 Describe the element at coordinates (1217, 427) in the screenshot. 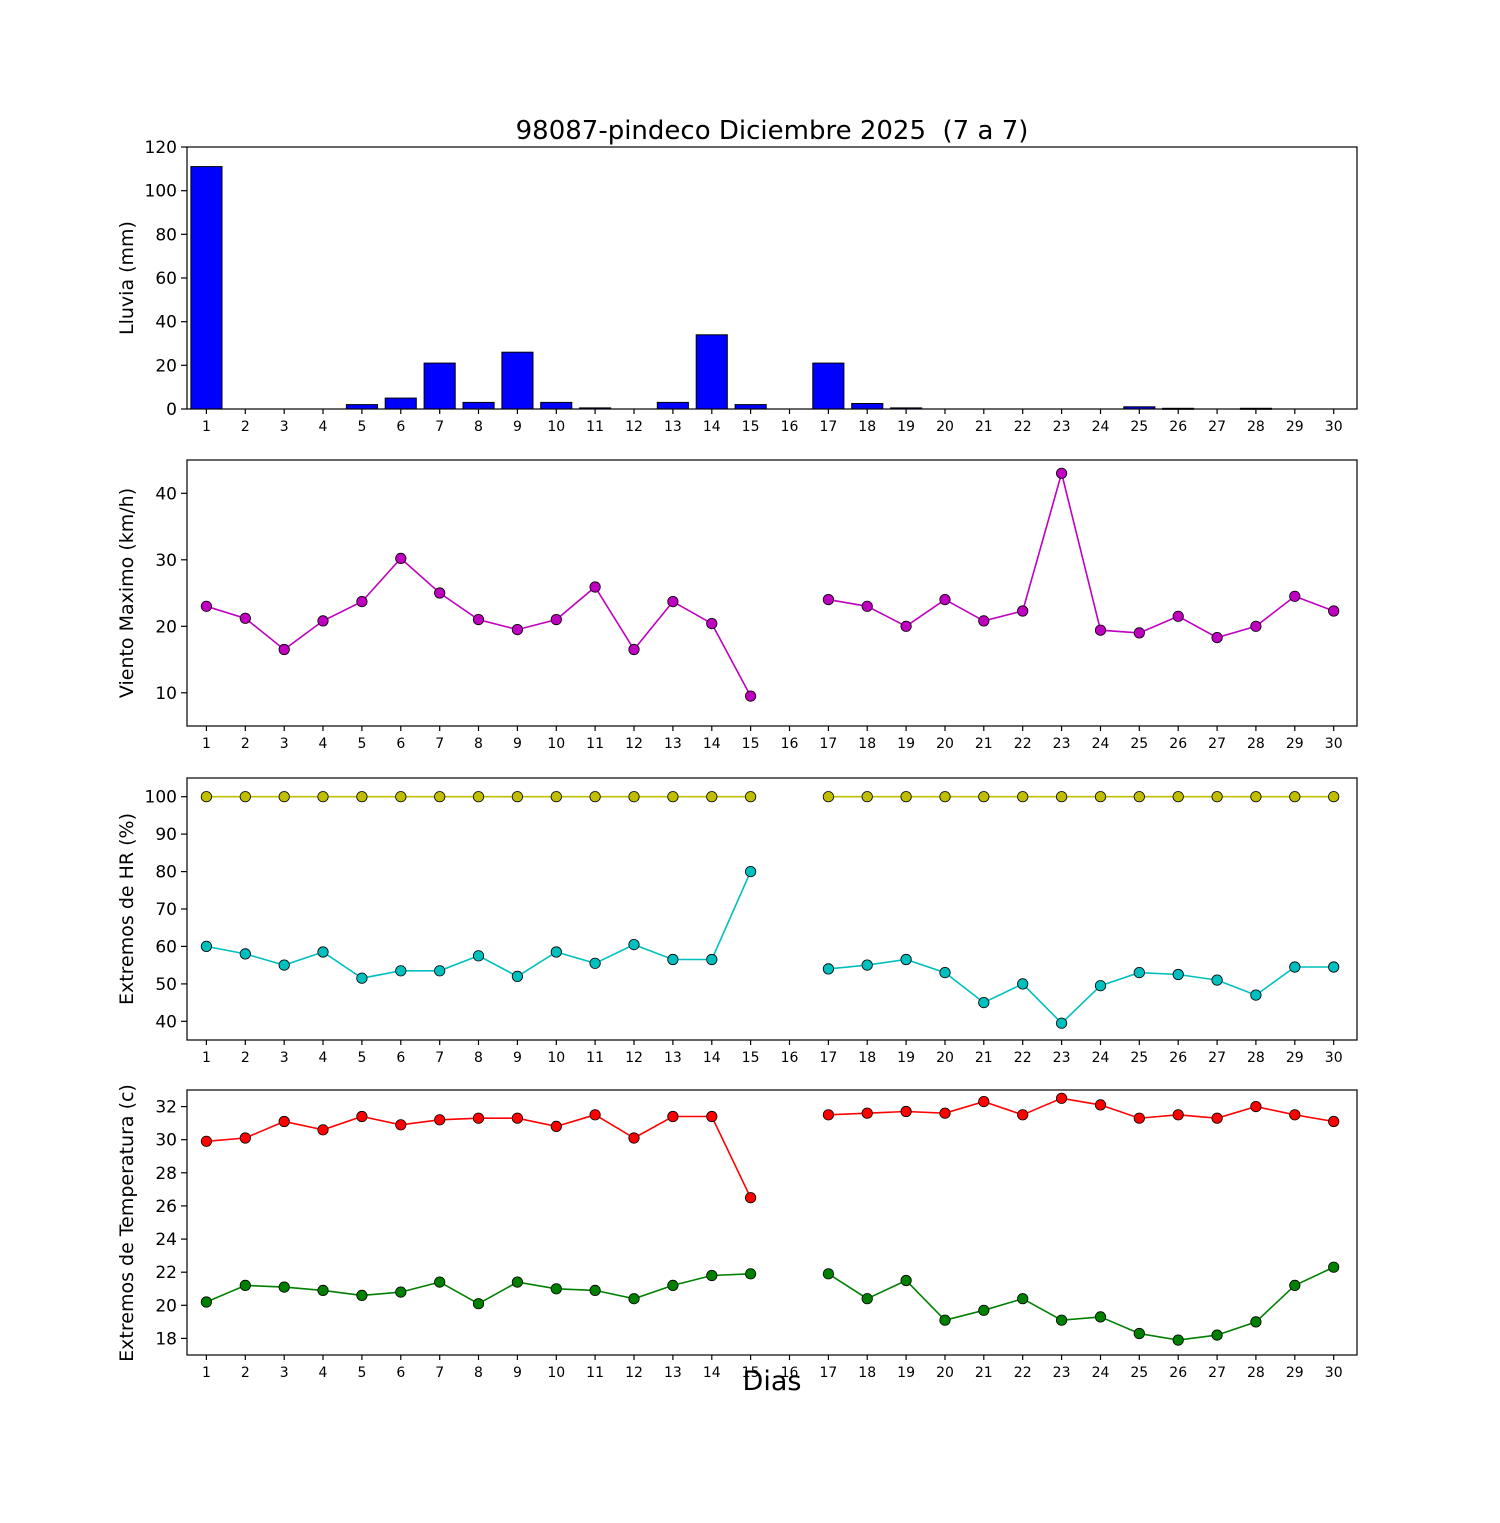

I see `x-tick-label: 27` at that location.